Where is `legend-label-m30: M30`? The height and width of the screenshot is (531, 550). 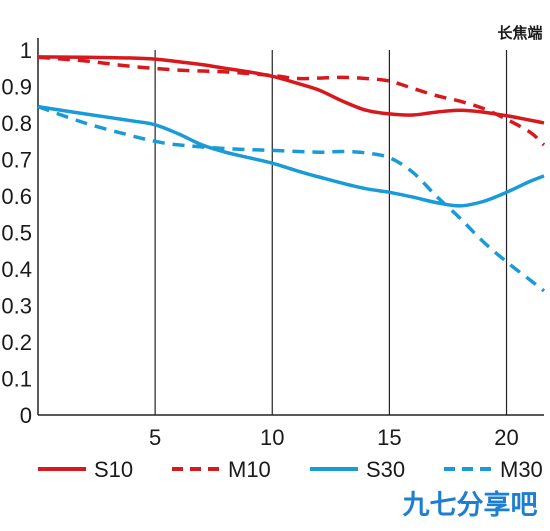 legend-label-m30: M30 is located at coordinates (521, 469).